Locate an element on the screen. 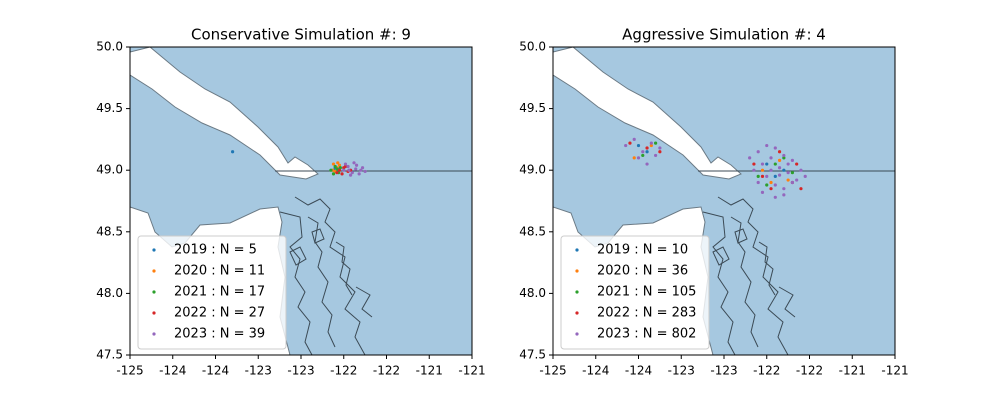  y-tick-label: 48.0 is located at coordinates (109, 293).